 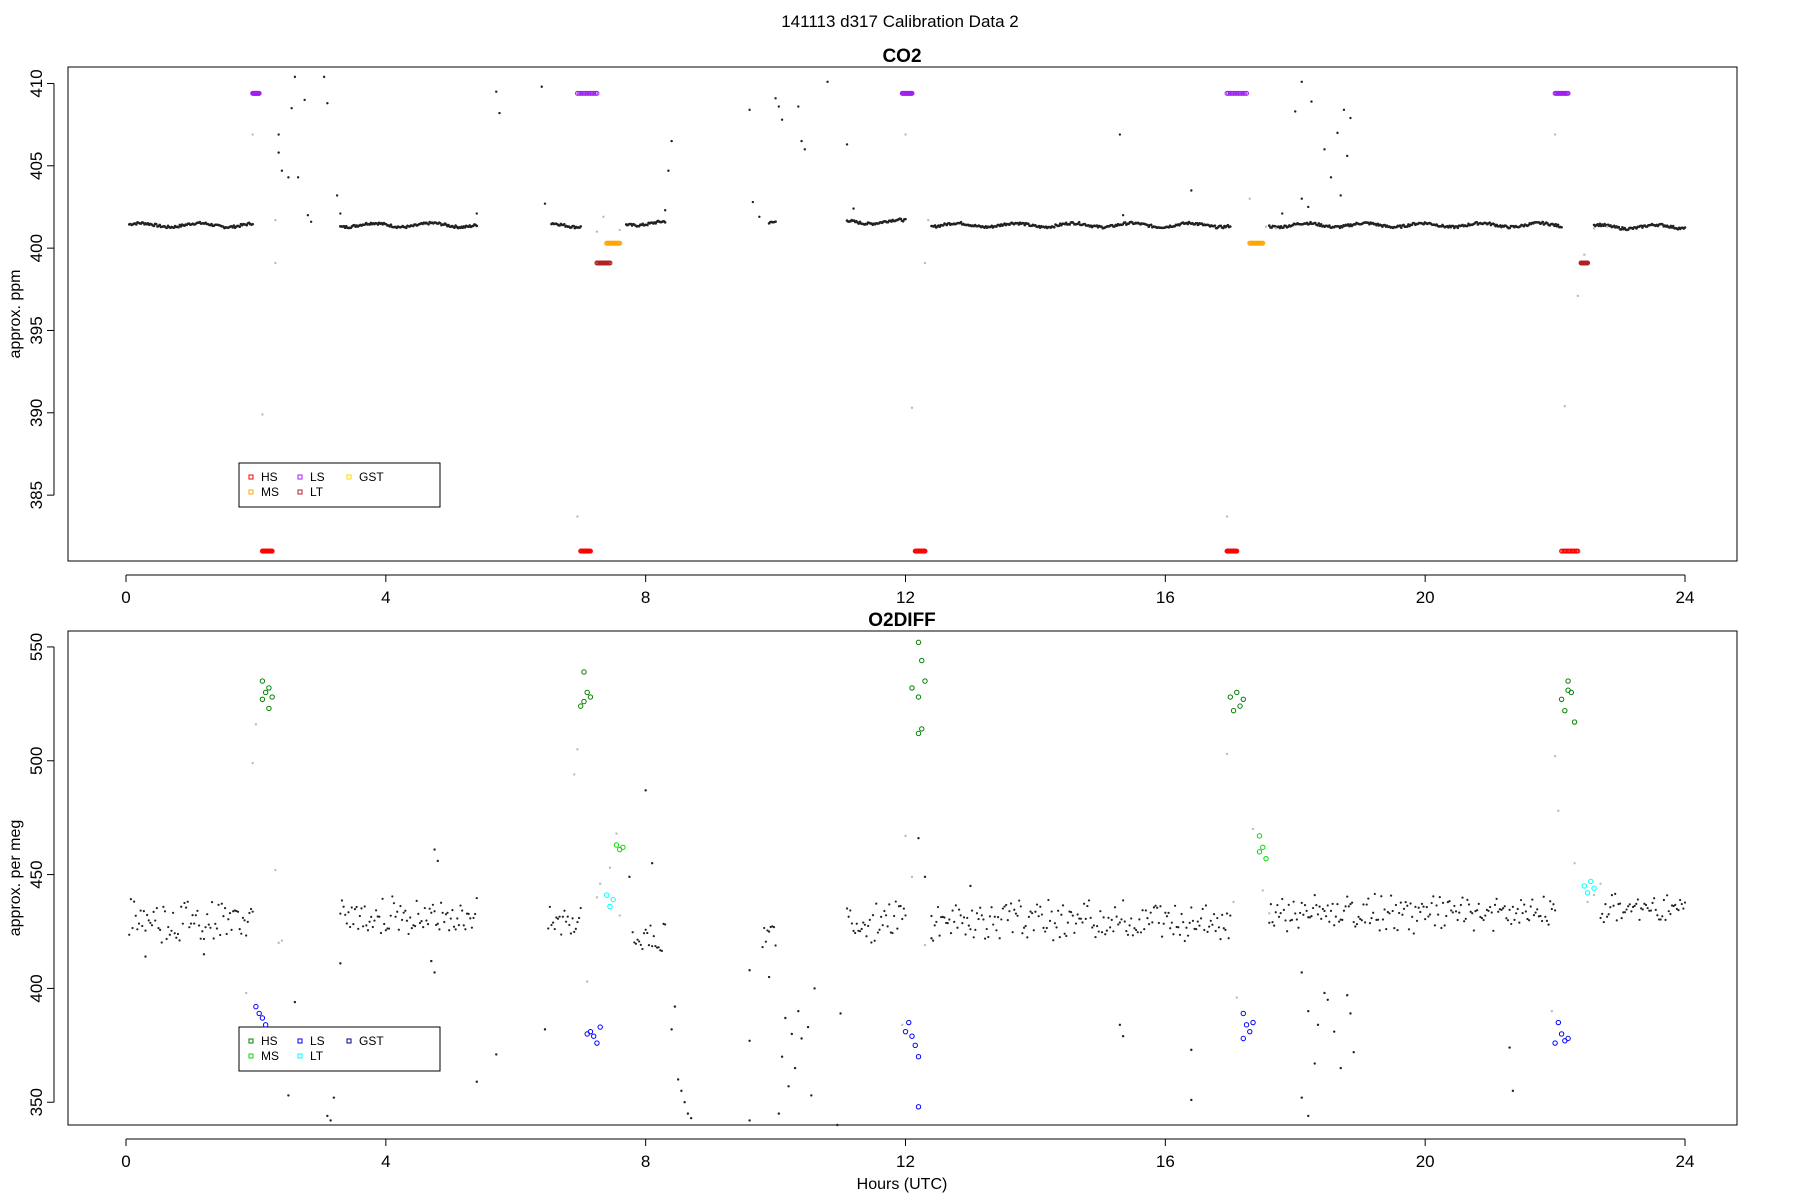 I want to click on co2-y-tick-label: 395, so click(x=36, y=330).